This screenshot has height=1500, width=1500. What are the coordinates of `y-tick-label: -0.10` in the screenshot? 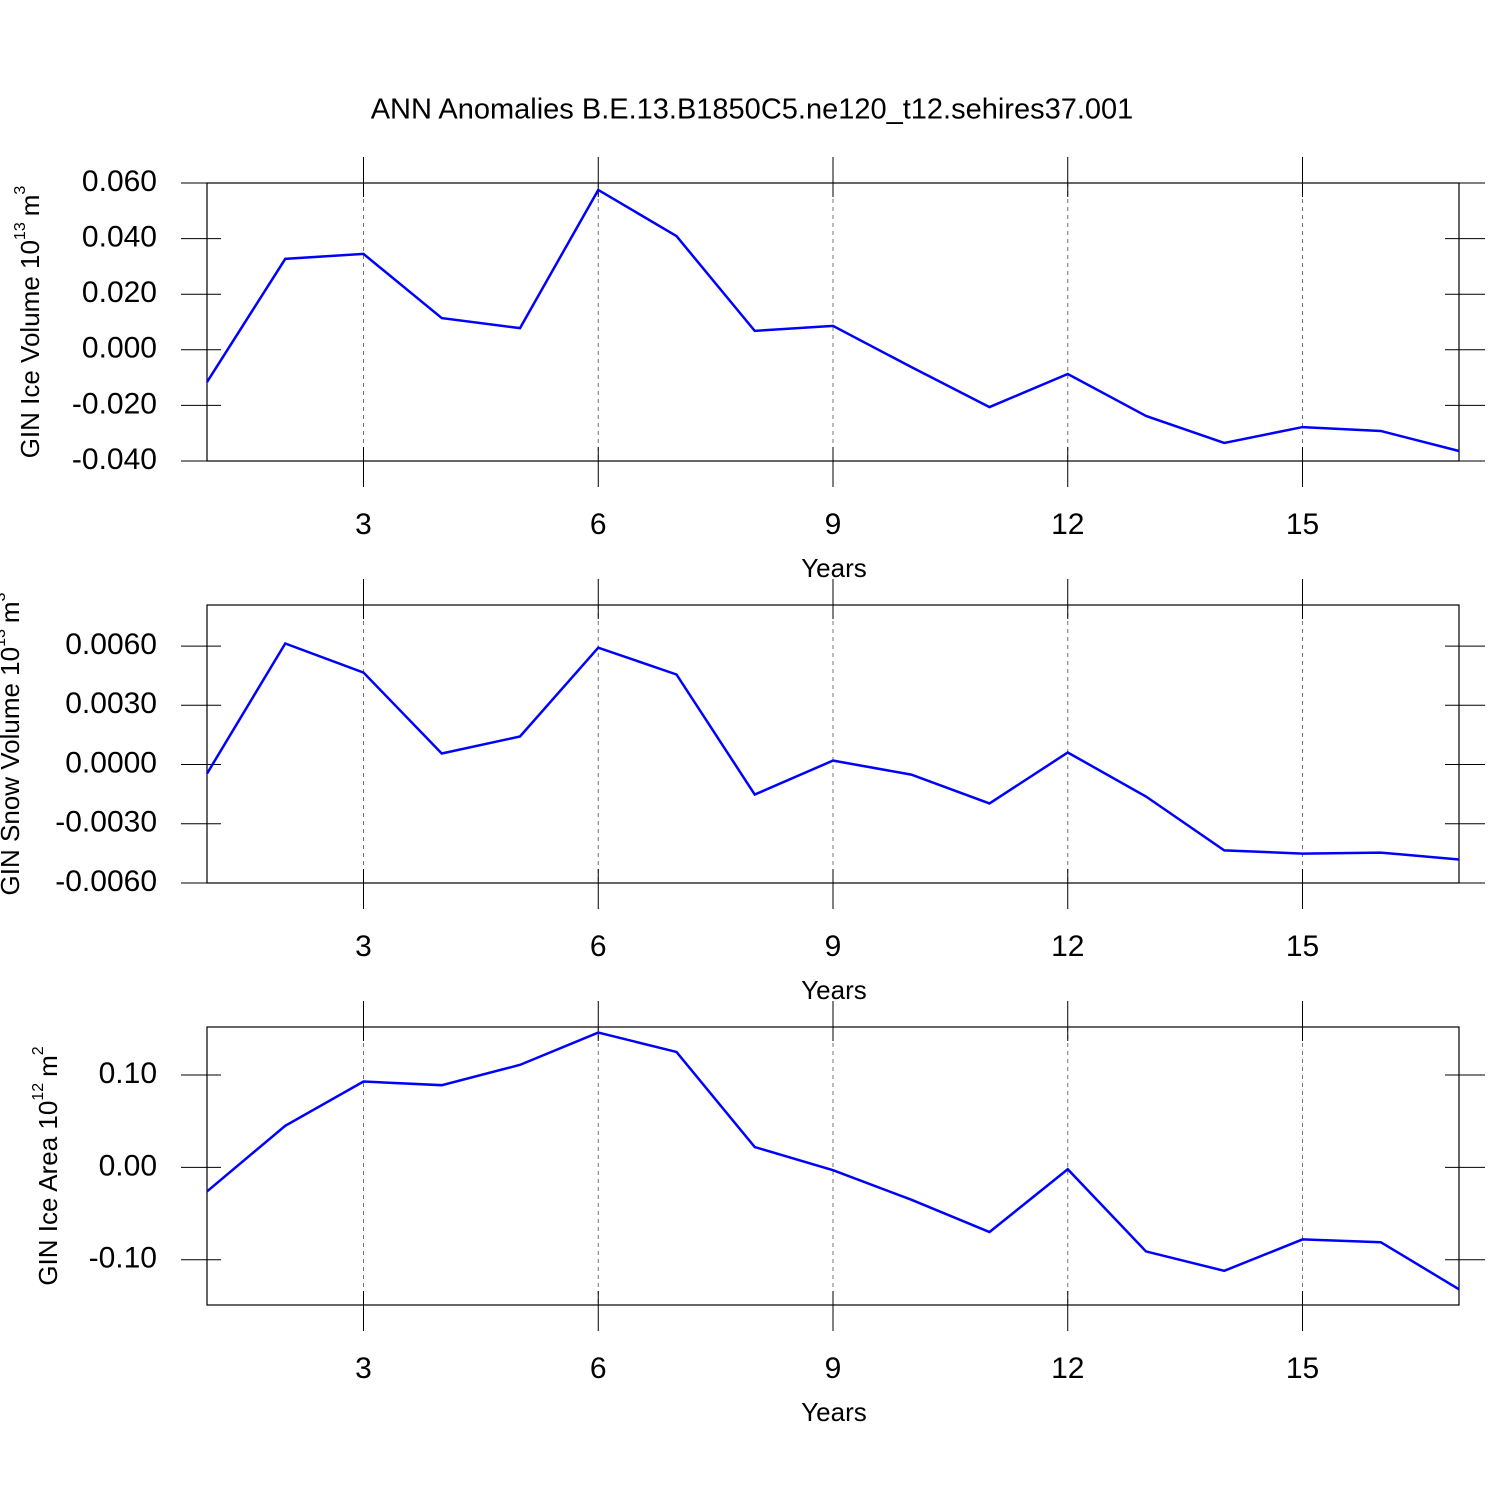 It's located at (123, 1258).